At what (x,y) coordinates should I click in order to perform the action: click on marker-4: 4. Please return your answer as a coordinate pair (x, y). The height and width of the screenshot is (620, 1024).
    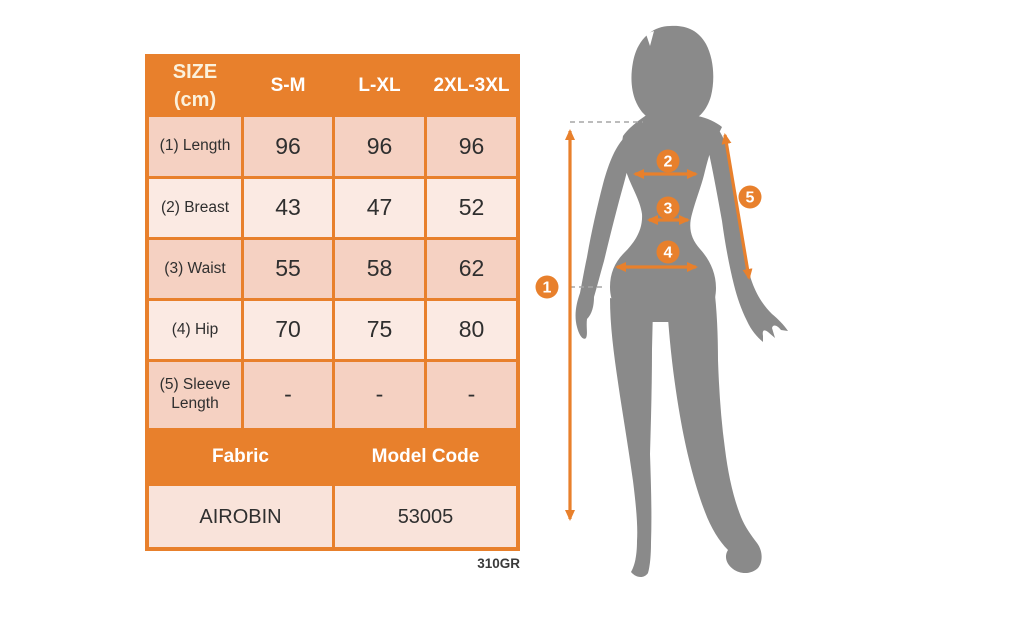
    Looking at the image, I should click on (668, 252).